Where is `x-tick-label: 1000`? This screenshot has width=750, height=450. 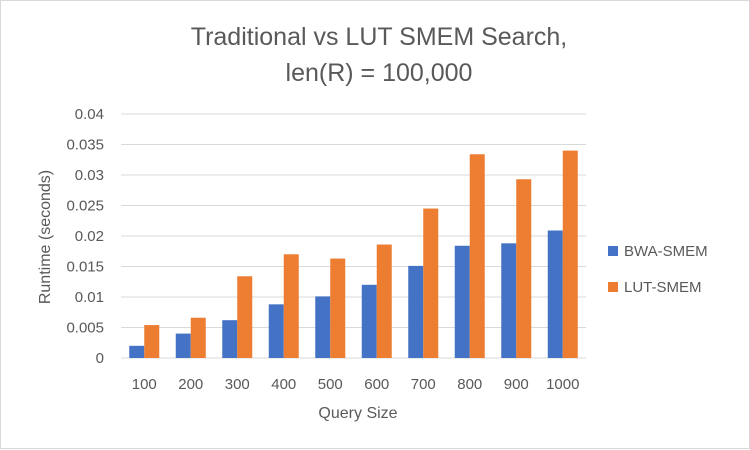 x-tick-label: 1000 is located at coordinates (562, 384).